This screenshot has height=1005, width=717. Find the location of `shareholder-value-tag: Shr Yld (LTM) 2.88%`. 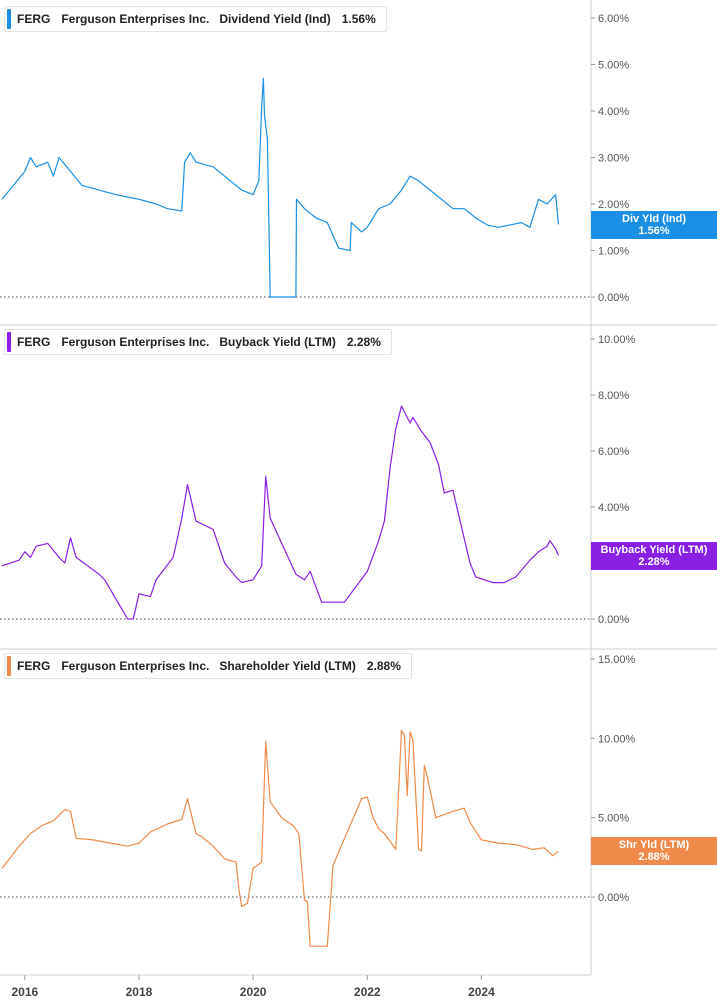

shareholder-value-tag: Shr Yld (LTM) 2.88% is located at coordinates (654, 851).